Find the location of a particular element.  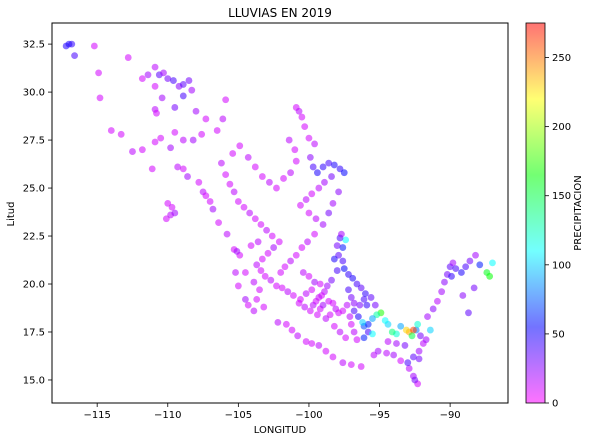

y-tick-label: 20.0 is located at coordinates (34, 285).